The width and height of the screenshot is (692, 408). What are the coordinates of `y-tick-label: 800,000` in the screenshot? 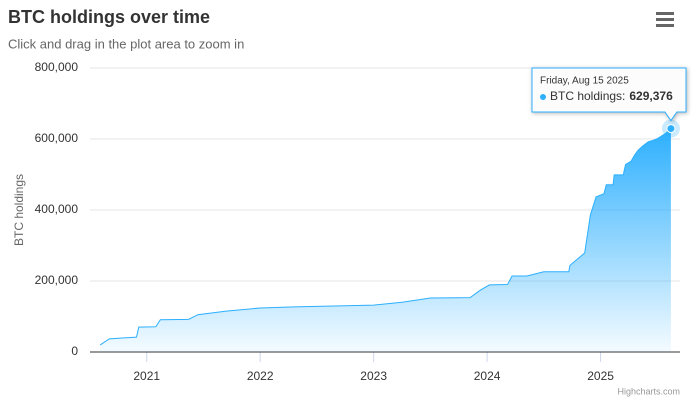 It's located at (57, 67).